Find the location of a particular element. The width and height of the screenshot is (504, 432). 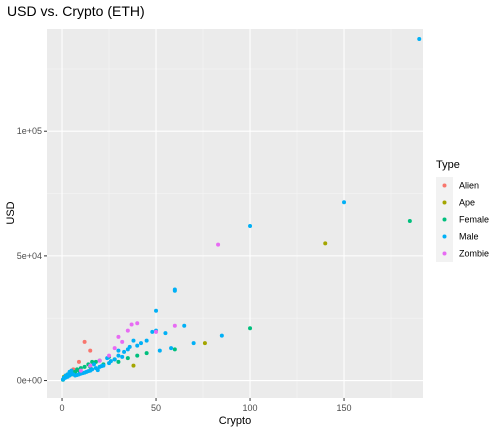

y-axis-label: USD is located at coordinates (11, 212).